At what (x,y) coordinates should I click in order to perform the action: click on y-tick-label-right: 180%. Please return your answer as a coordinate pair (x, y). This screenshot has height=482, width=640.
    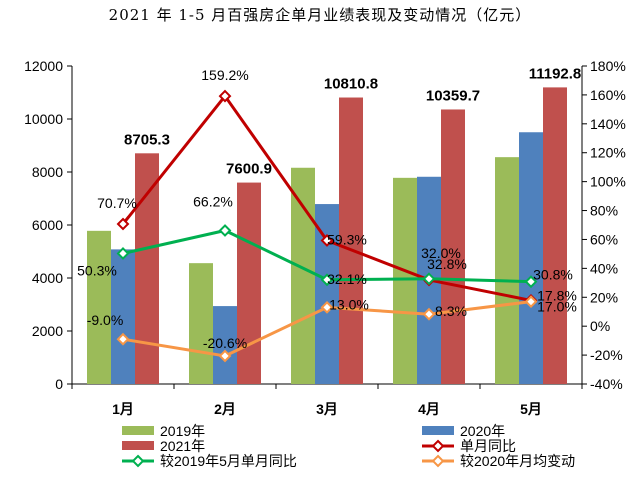
    Looking at the image, I should click on (608, 66).